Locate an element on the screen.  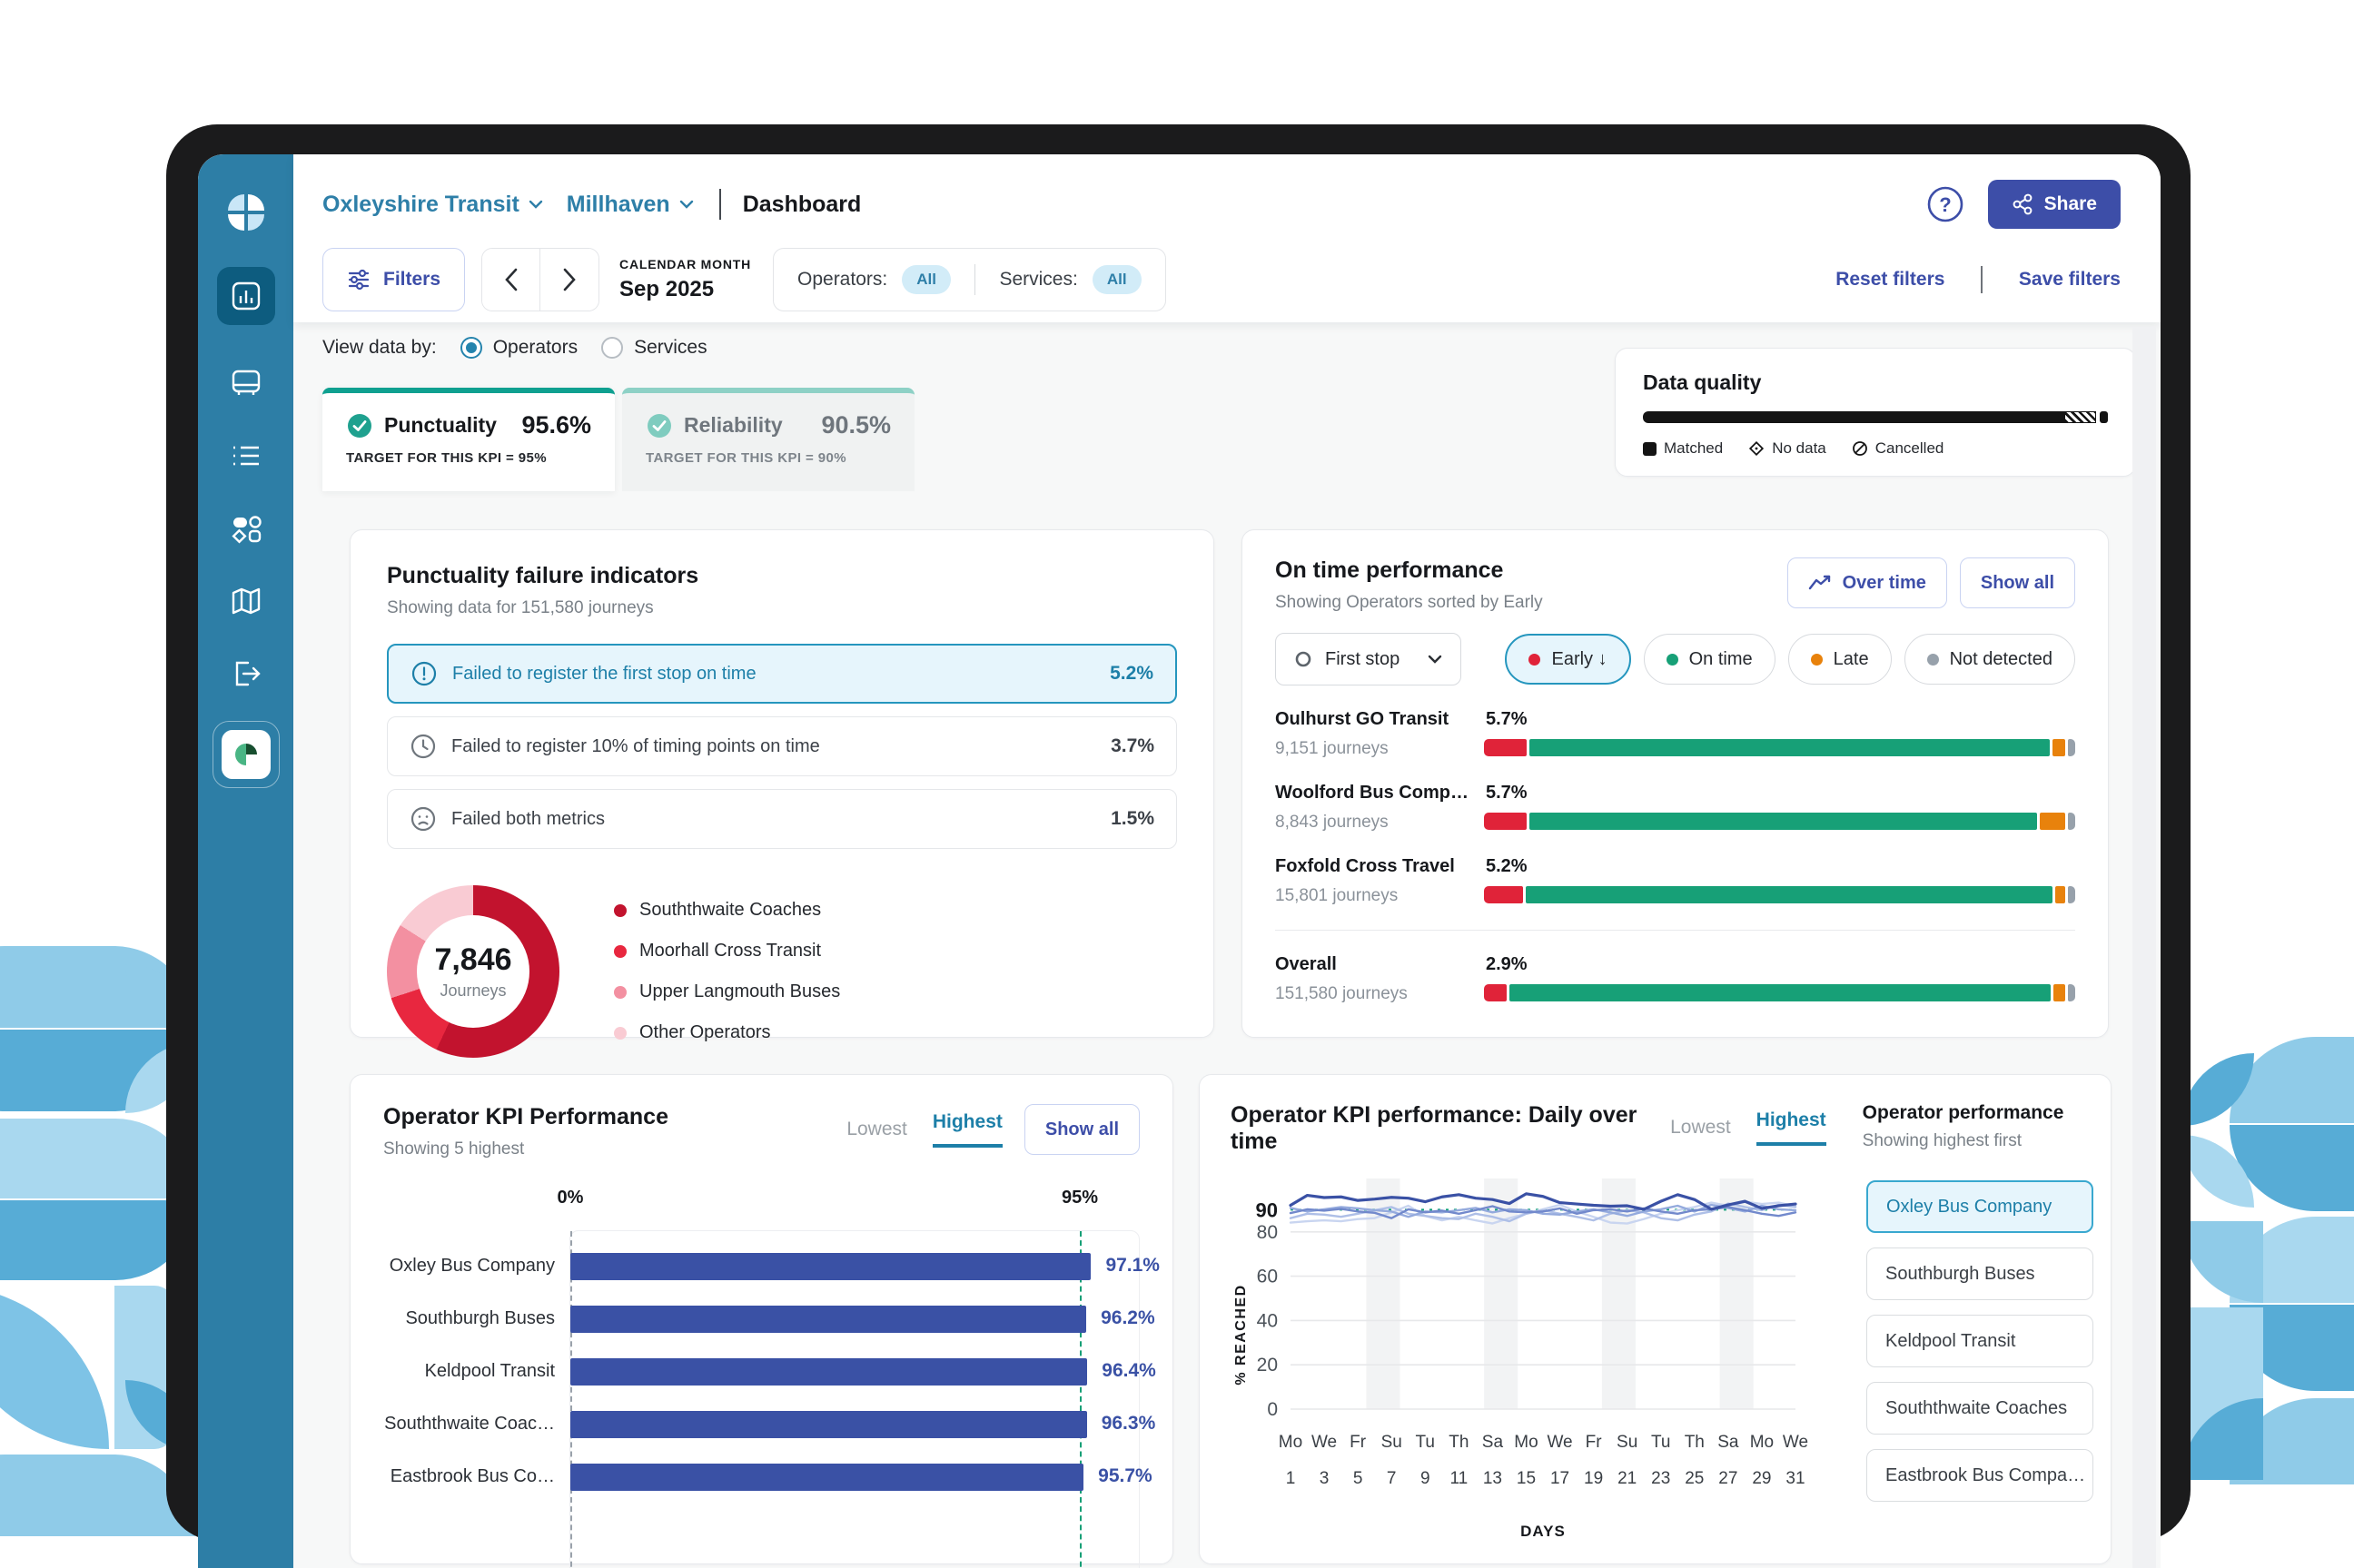
failure-indicator-row: Failed both metrics 1.5% is located at coordinates (782, 819).